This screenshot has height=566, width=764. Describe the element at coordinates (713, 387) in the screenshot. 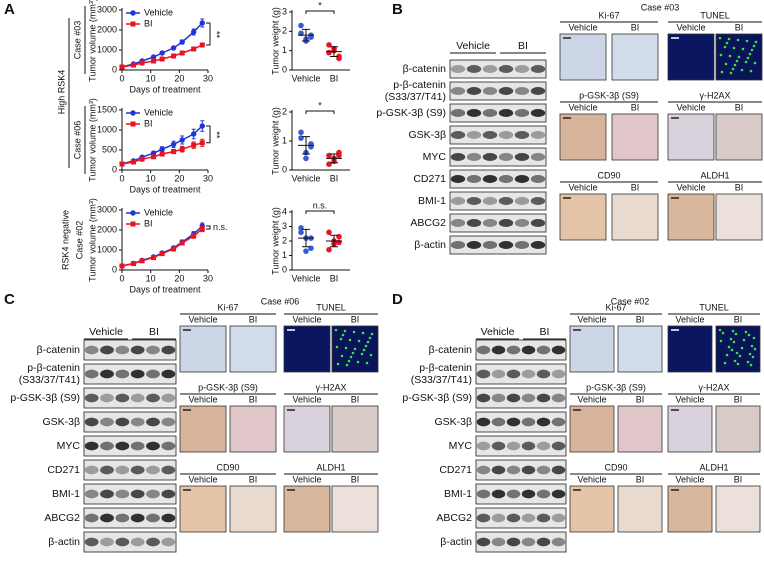

I see `ihc-marker: γ-H2AX` at that location.